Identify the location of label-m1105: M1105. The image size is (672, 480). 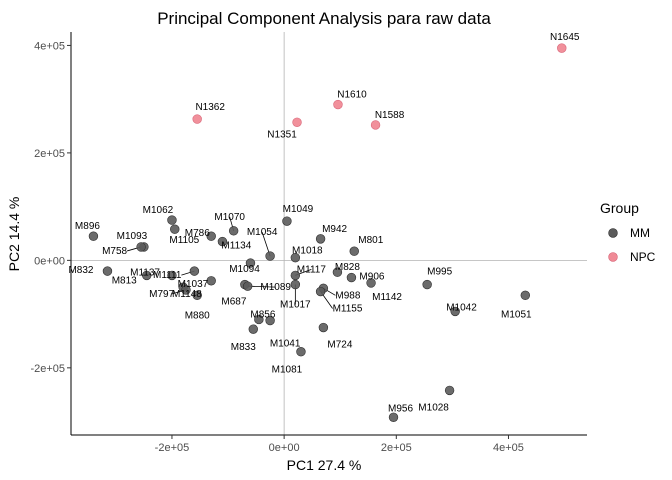
(184, 240).